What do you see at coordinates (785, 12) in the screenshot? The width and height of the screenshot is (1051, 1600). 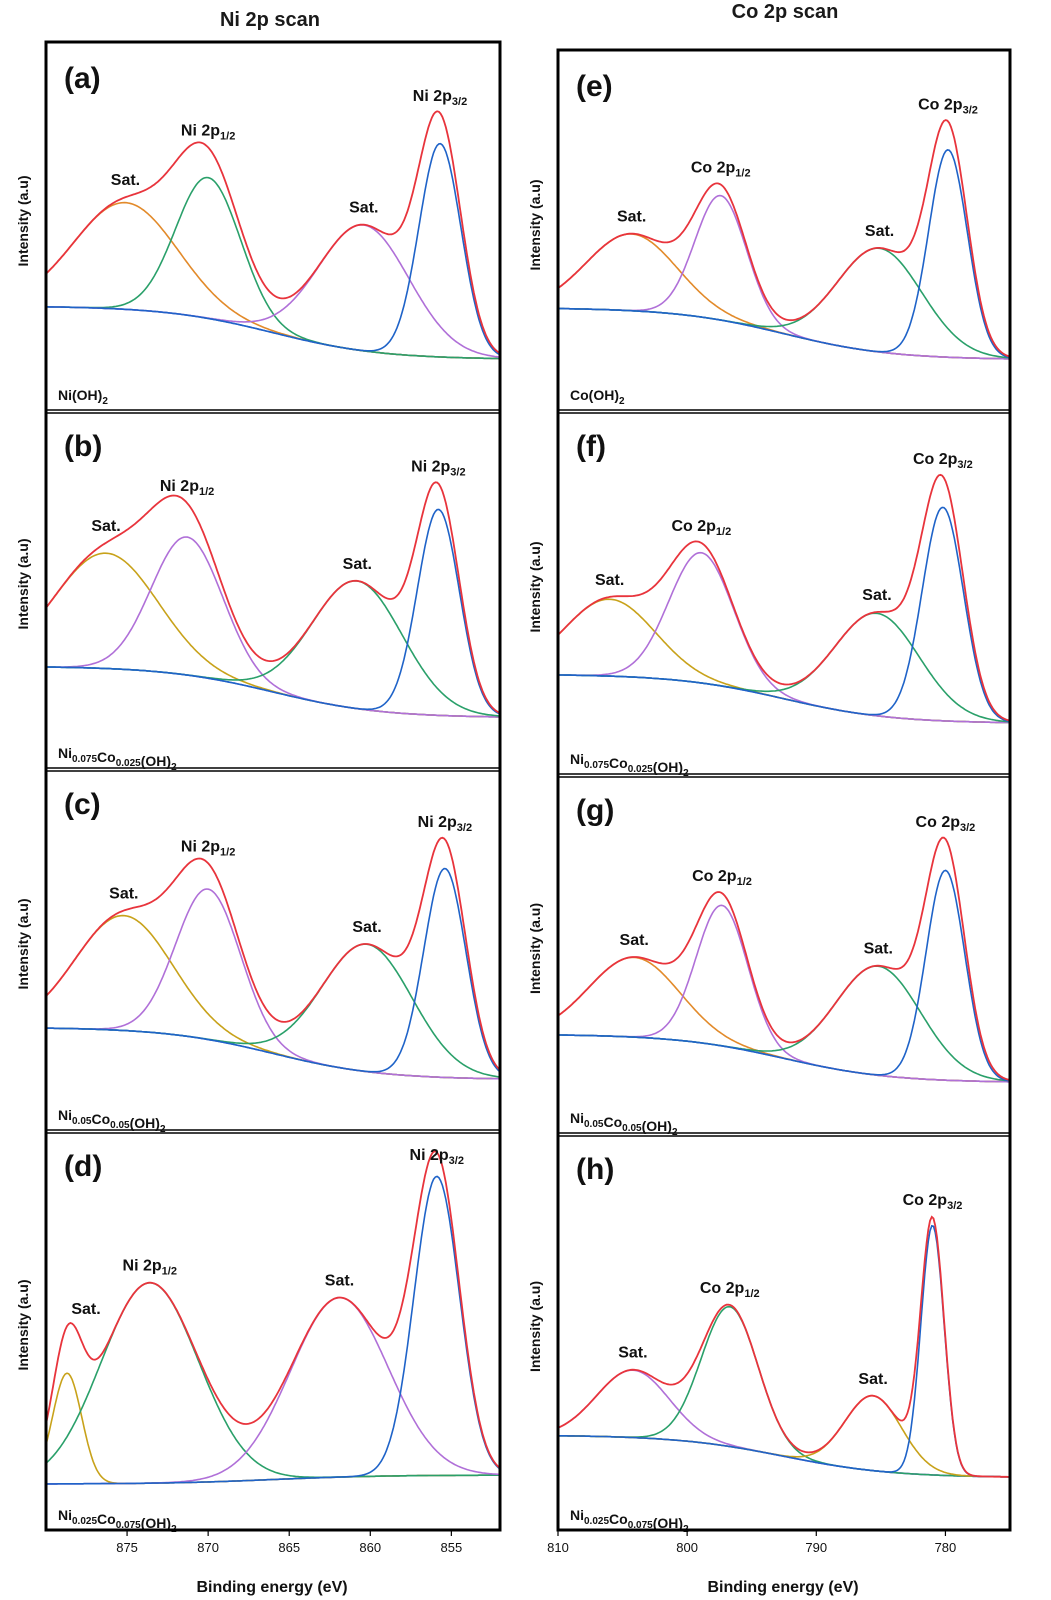 I see `right-column-title: Co 2p scan` at bounding box center [785, 12].